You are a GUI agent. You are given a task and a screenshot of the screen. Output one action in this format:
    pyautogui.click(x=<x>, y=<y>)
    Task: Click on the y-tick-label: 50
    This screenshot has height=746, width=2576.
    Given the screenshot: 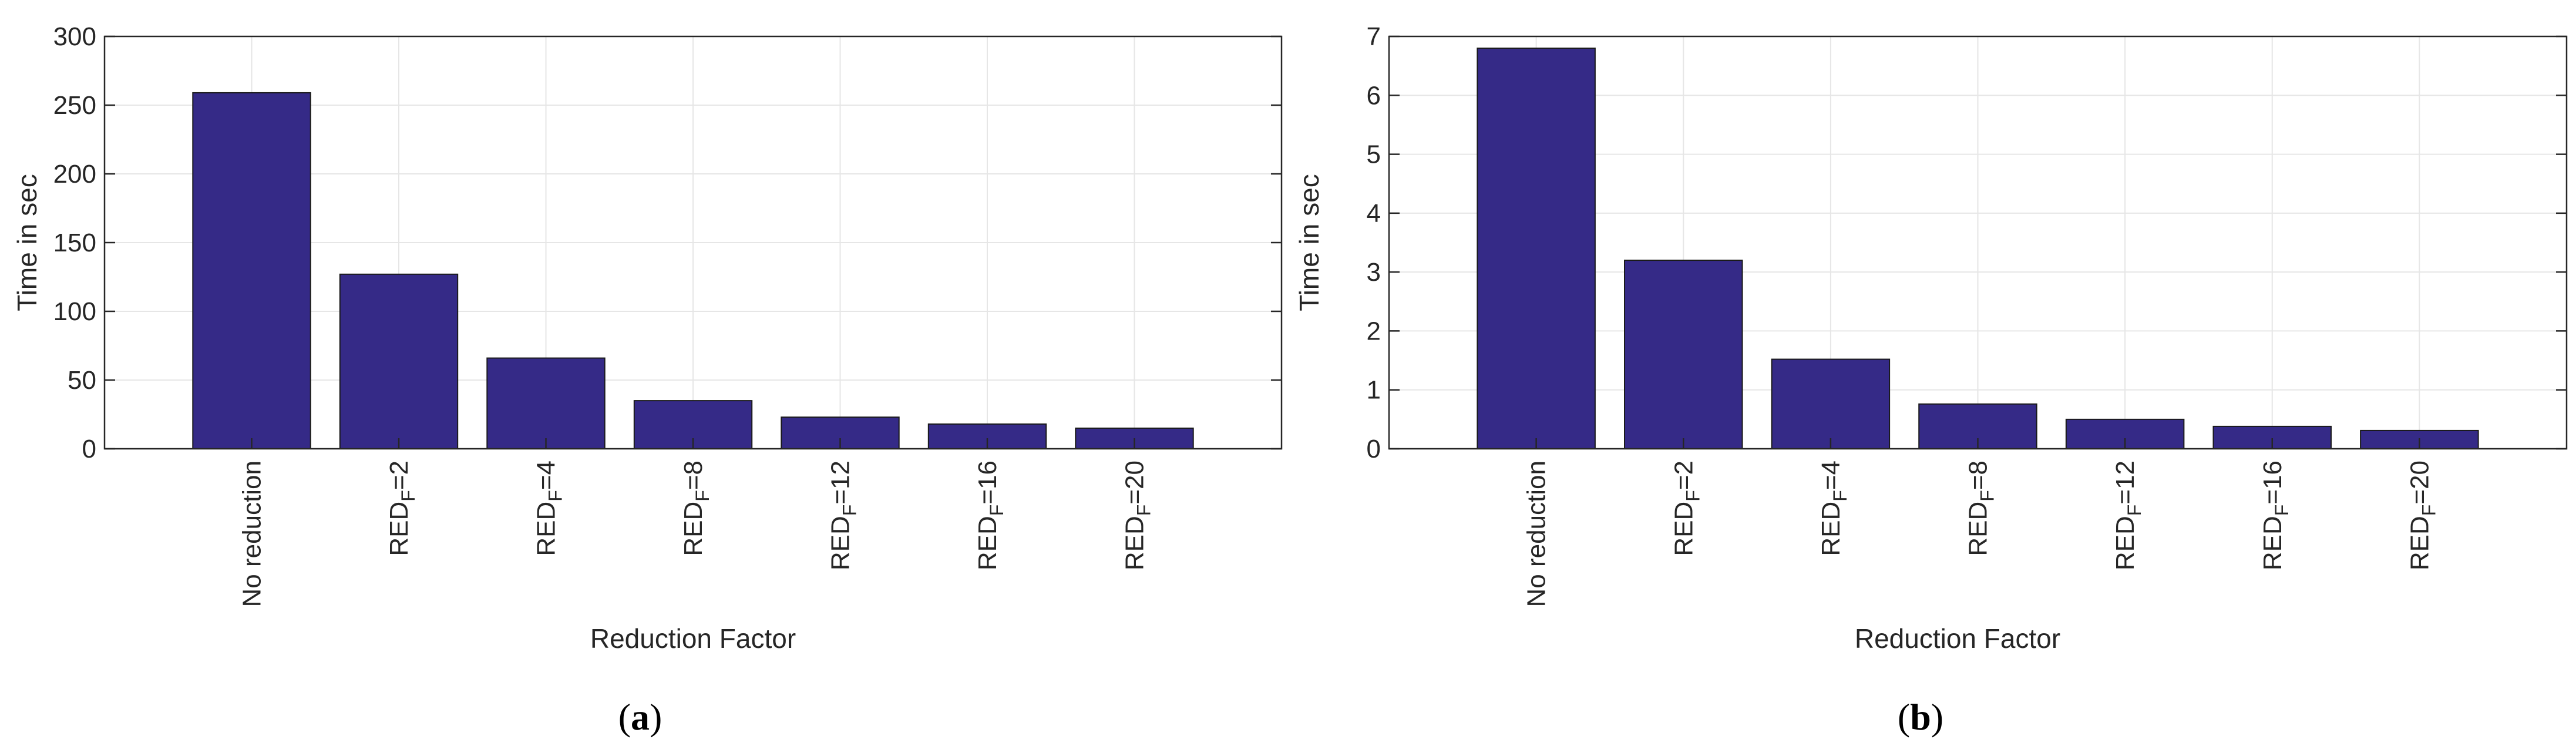 What is the action you would take?
    pyautogui.click(x=82, y=380)
    